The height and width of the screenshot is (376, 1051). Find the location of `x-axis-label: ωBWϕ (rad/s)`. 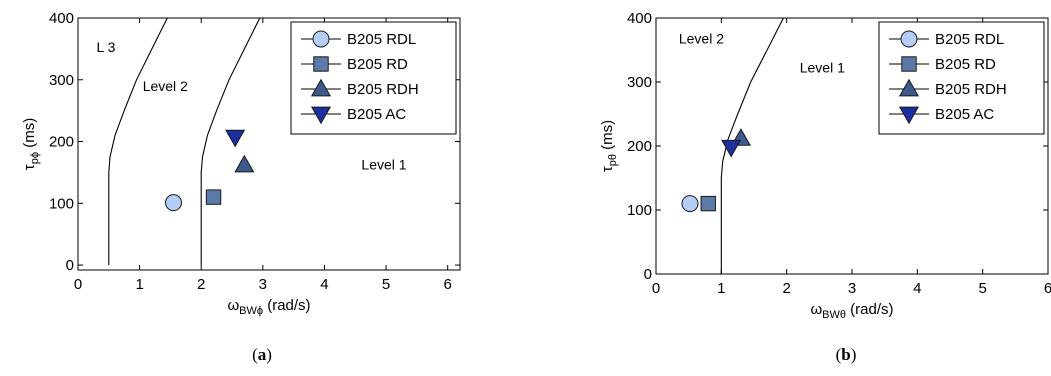

x-axis-label: ωBWϕ (rad/s) is located at coordinates (268, 307).